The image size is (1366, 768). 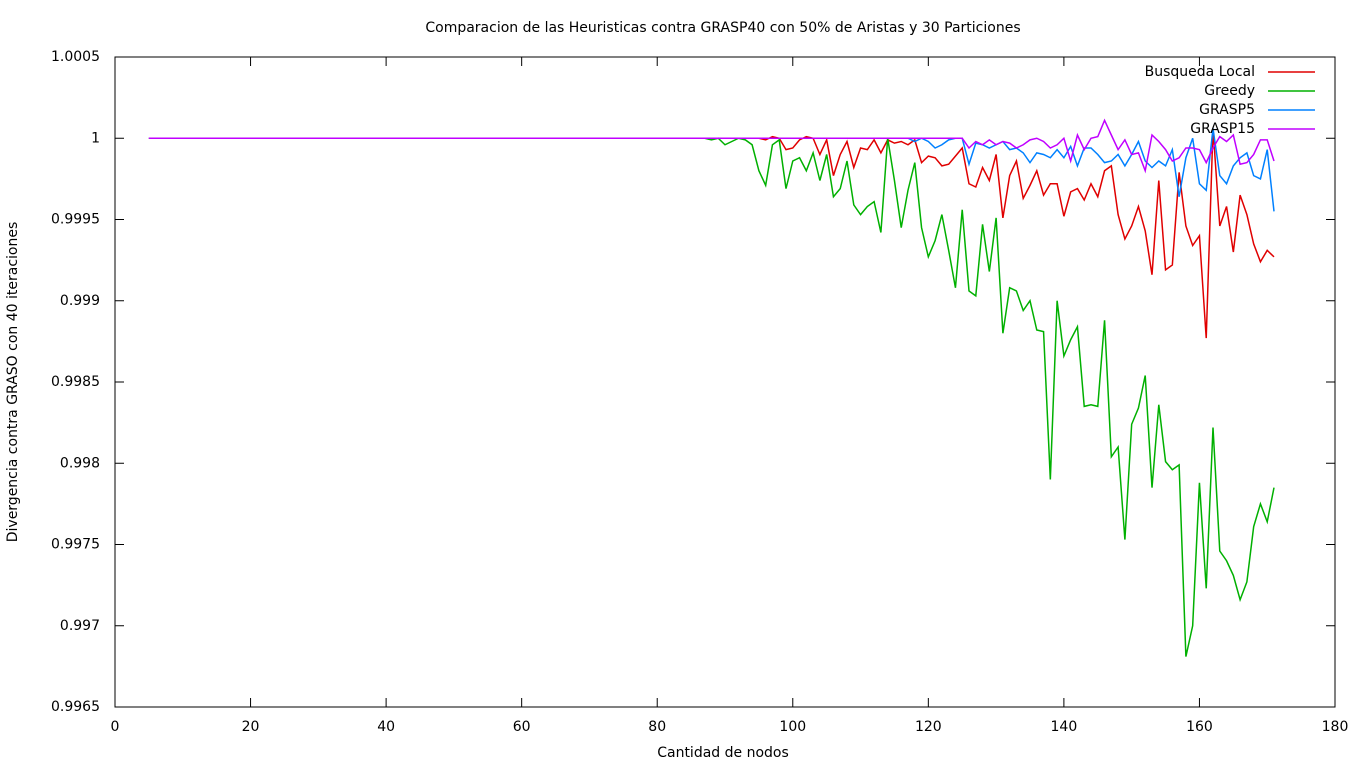 I want to click on x-tick-label: 140, so click(x=1064, y=727).